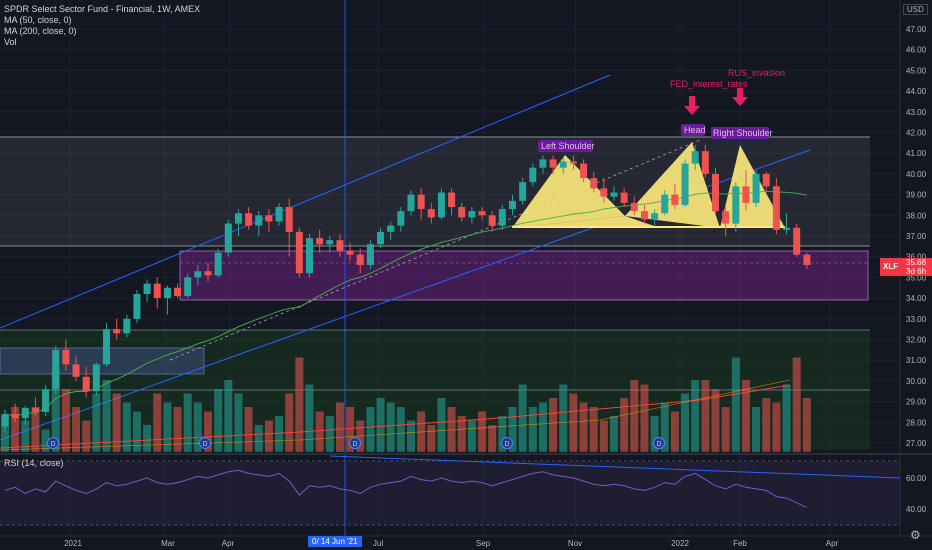 The width and height of the screenshot is (932, 550). Describe the element at coordinates (10, 42) in the screenshot. I see `vol-legend: Vol` at that location.